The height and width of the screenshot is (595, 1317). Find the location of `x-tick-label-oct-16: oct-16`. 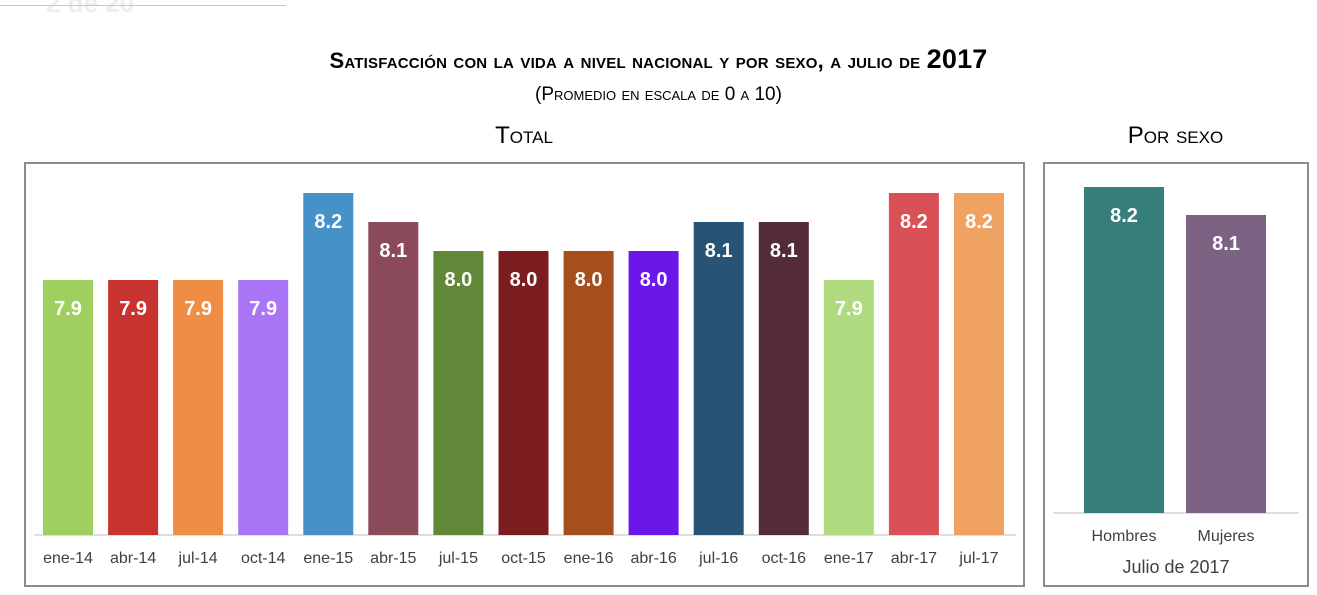

x-tick-label-oct-16: oct-16 is located at coordinates (784, 558).